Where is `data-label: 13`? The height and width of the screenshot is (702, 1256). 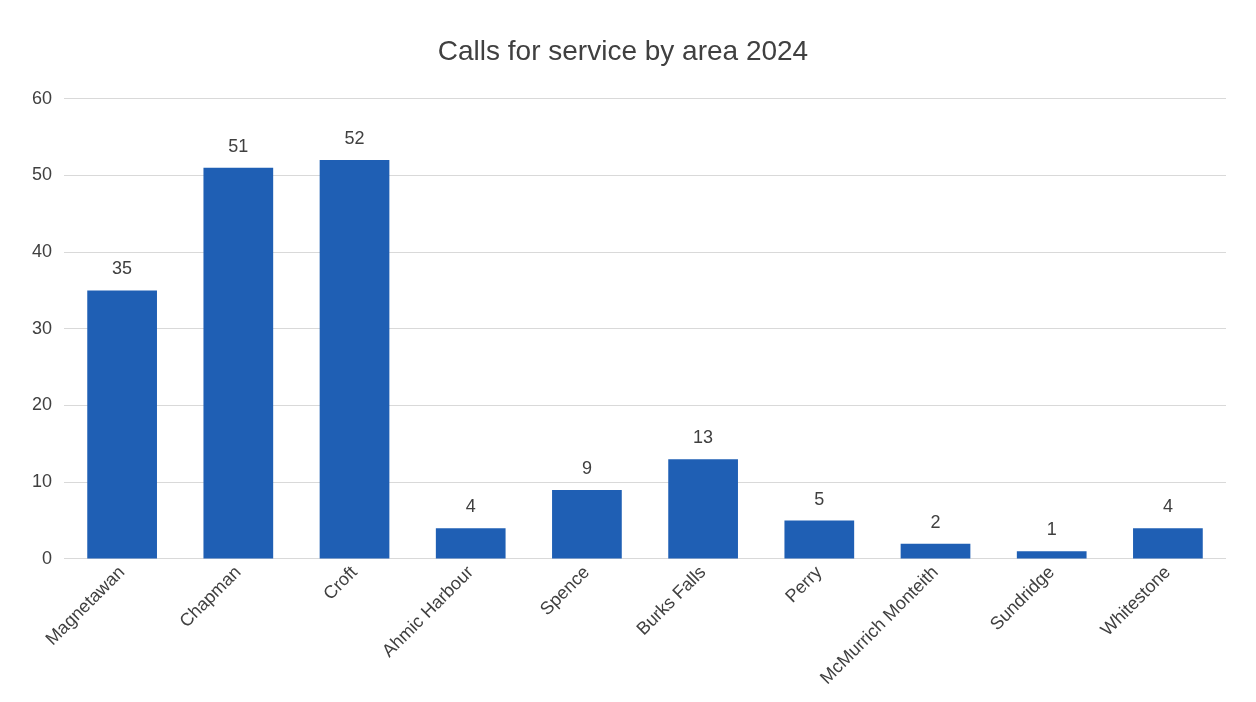 data-label: 13 is located at coordinates (703, 437).